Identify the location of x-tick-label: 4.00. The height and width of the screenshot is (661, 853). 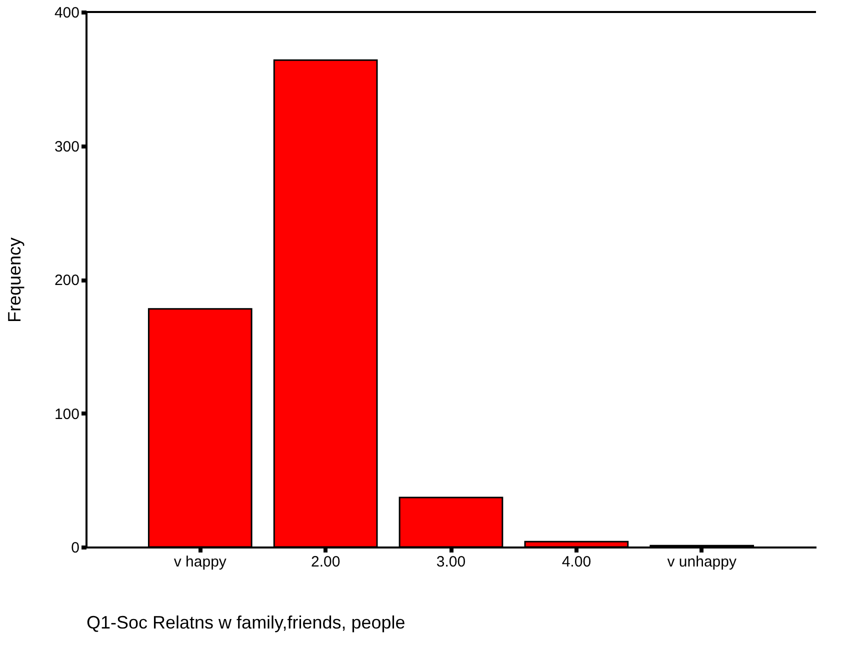
(577, 562).